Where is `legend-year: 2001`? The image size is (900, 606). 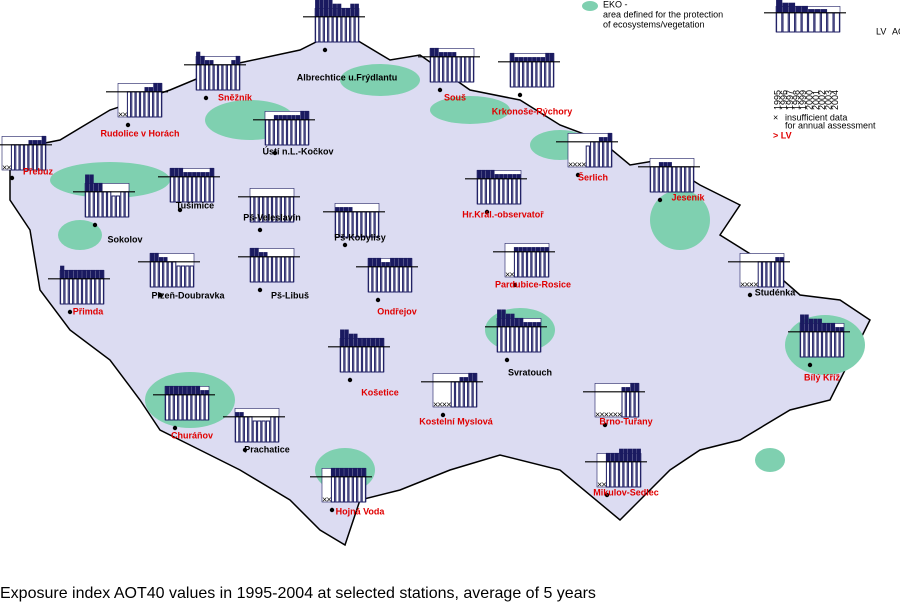 legend-year: 2001 is located at coordinates (816, 100).